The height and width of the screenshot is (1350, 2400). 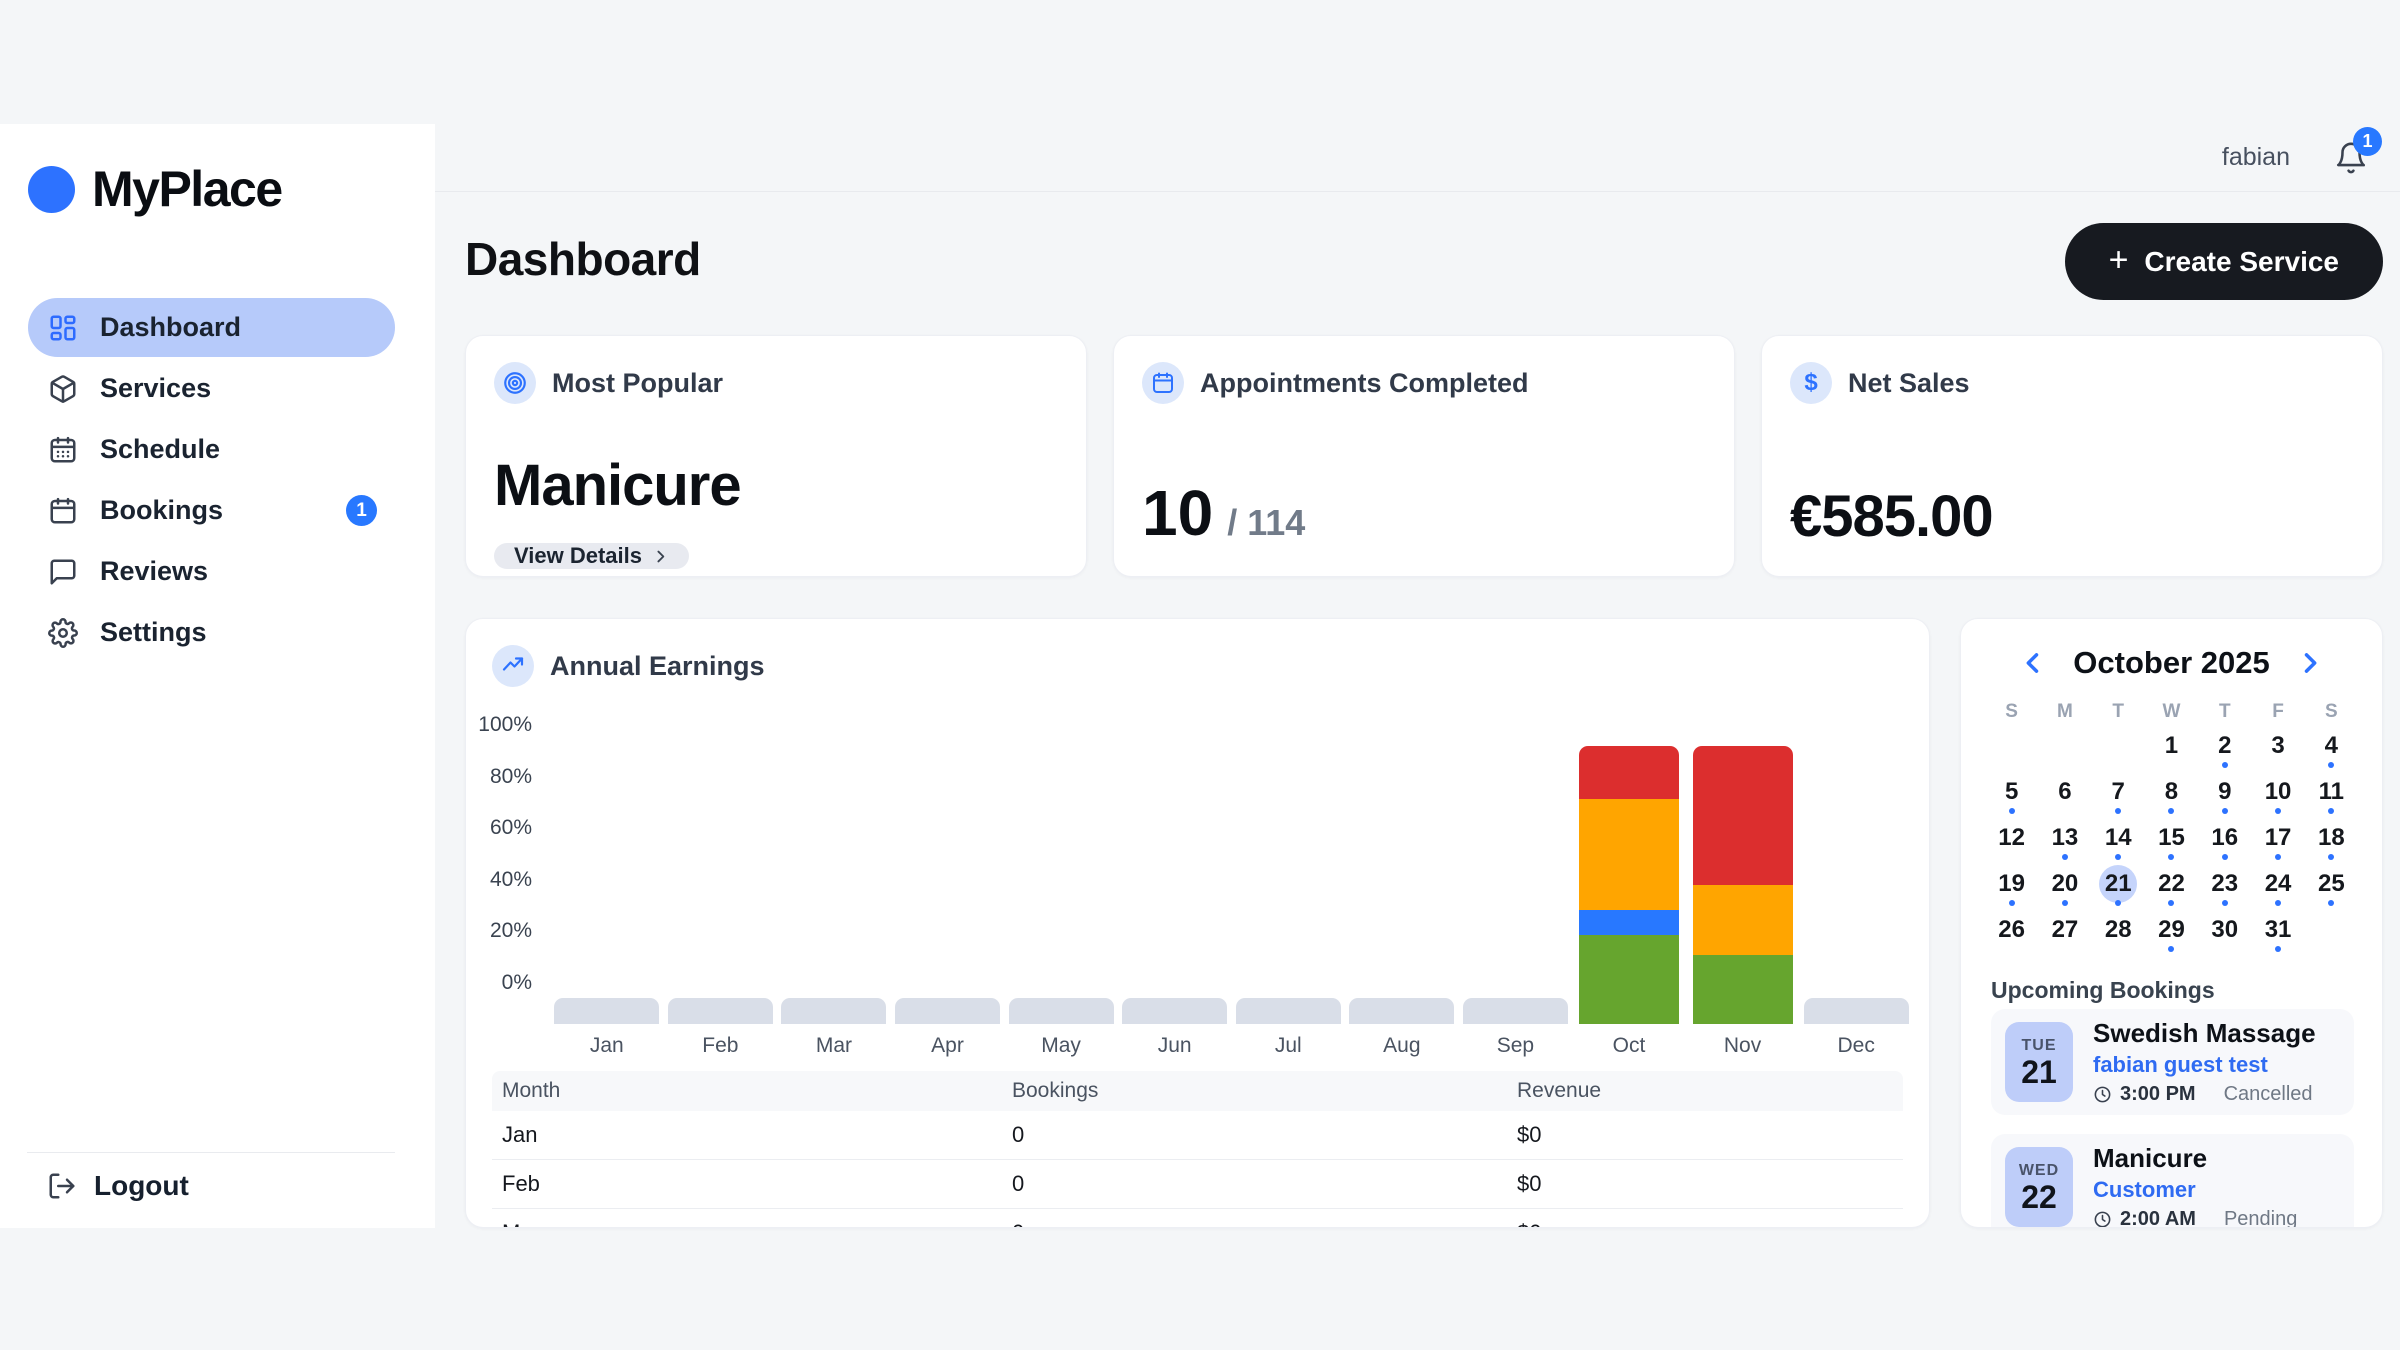 I want to click on day-number: 5, so click(x=2011, y=791).